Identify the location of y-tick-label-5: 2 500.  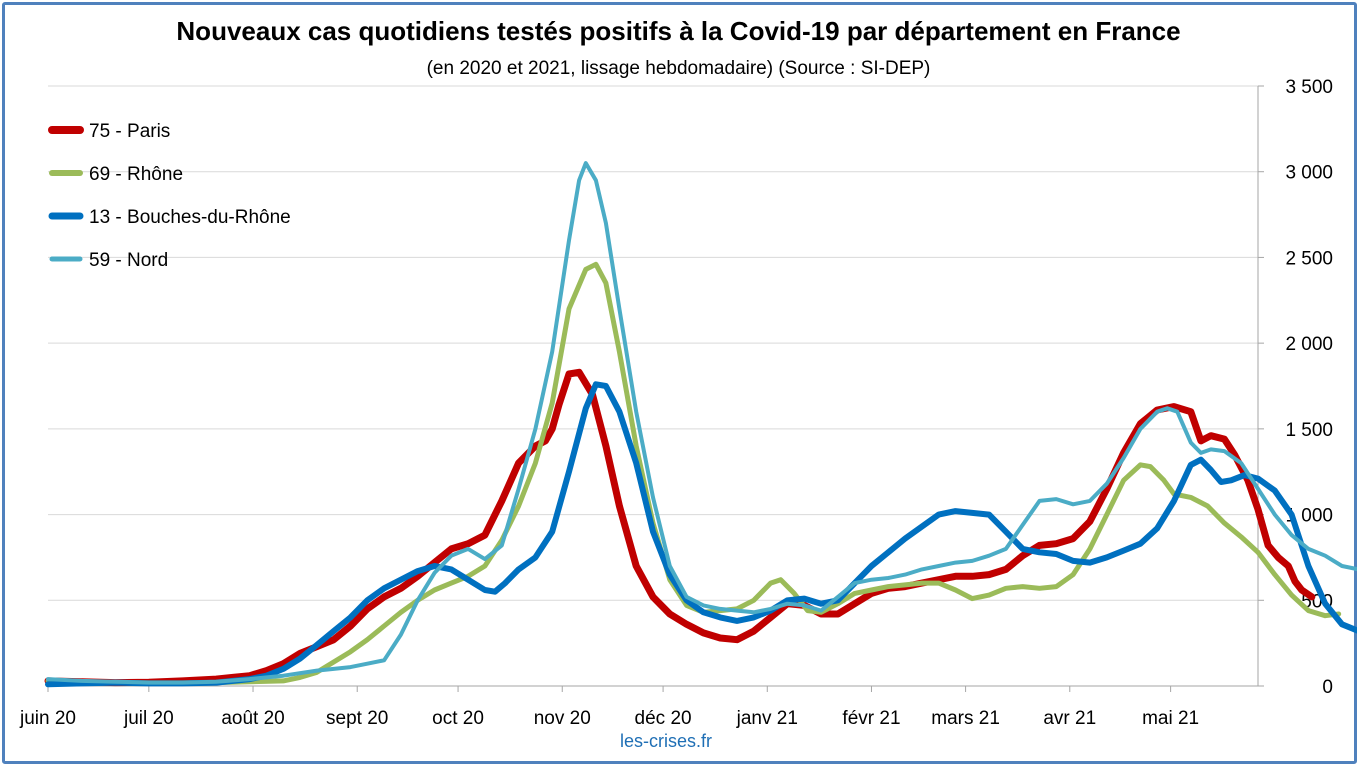
(1309, 258).